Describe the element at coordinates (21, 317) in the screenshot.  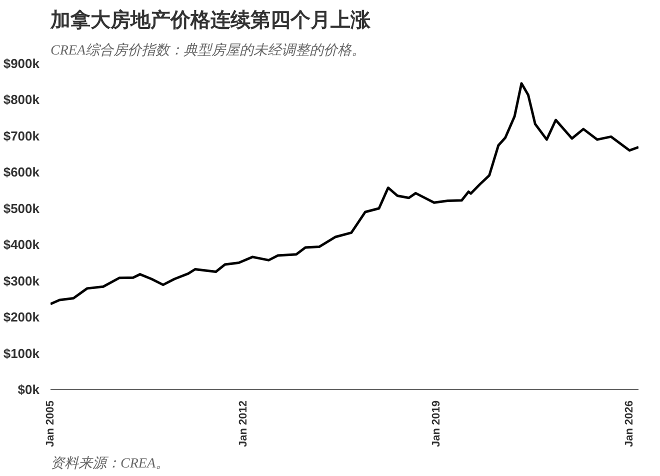
I see `y-tick-label: $200k` at that location.